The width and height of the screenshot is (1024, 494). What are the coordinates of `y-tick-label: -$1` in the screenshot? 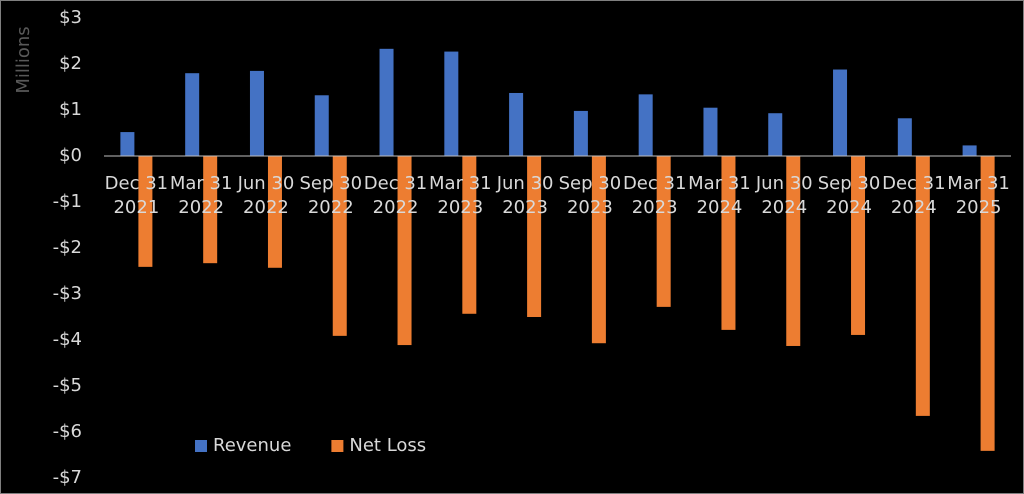 It's located at (67, 201).